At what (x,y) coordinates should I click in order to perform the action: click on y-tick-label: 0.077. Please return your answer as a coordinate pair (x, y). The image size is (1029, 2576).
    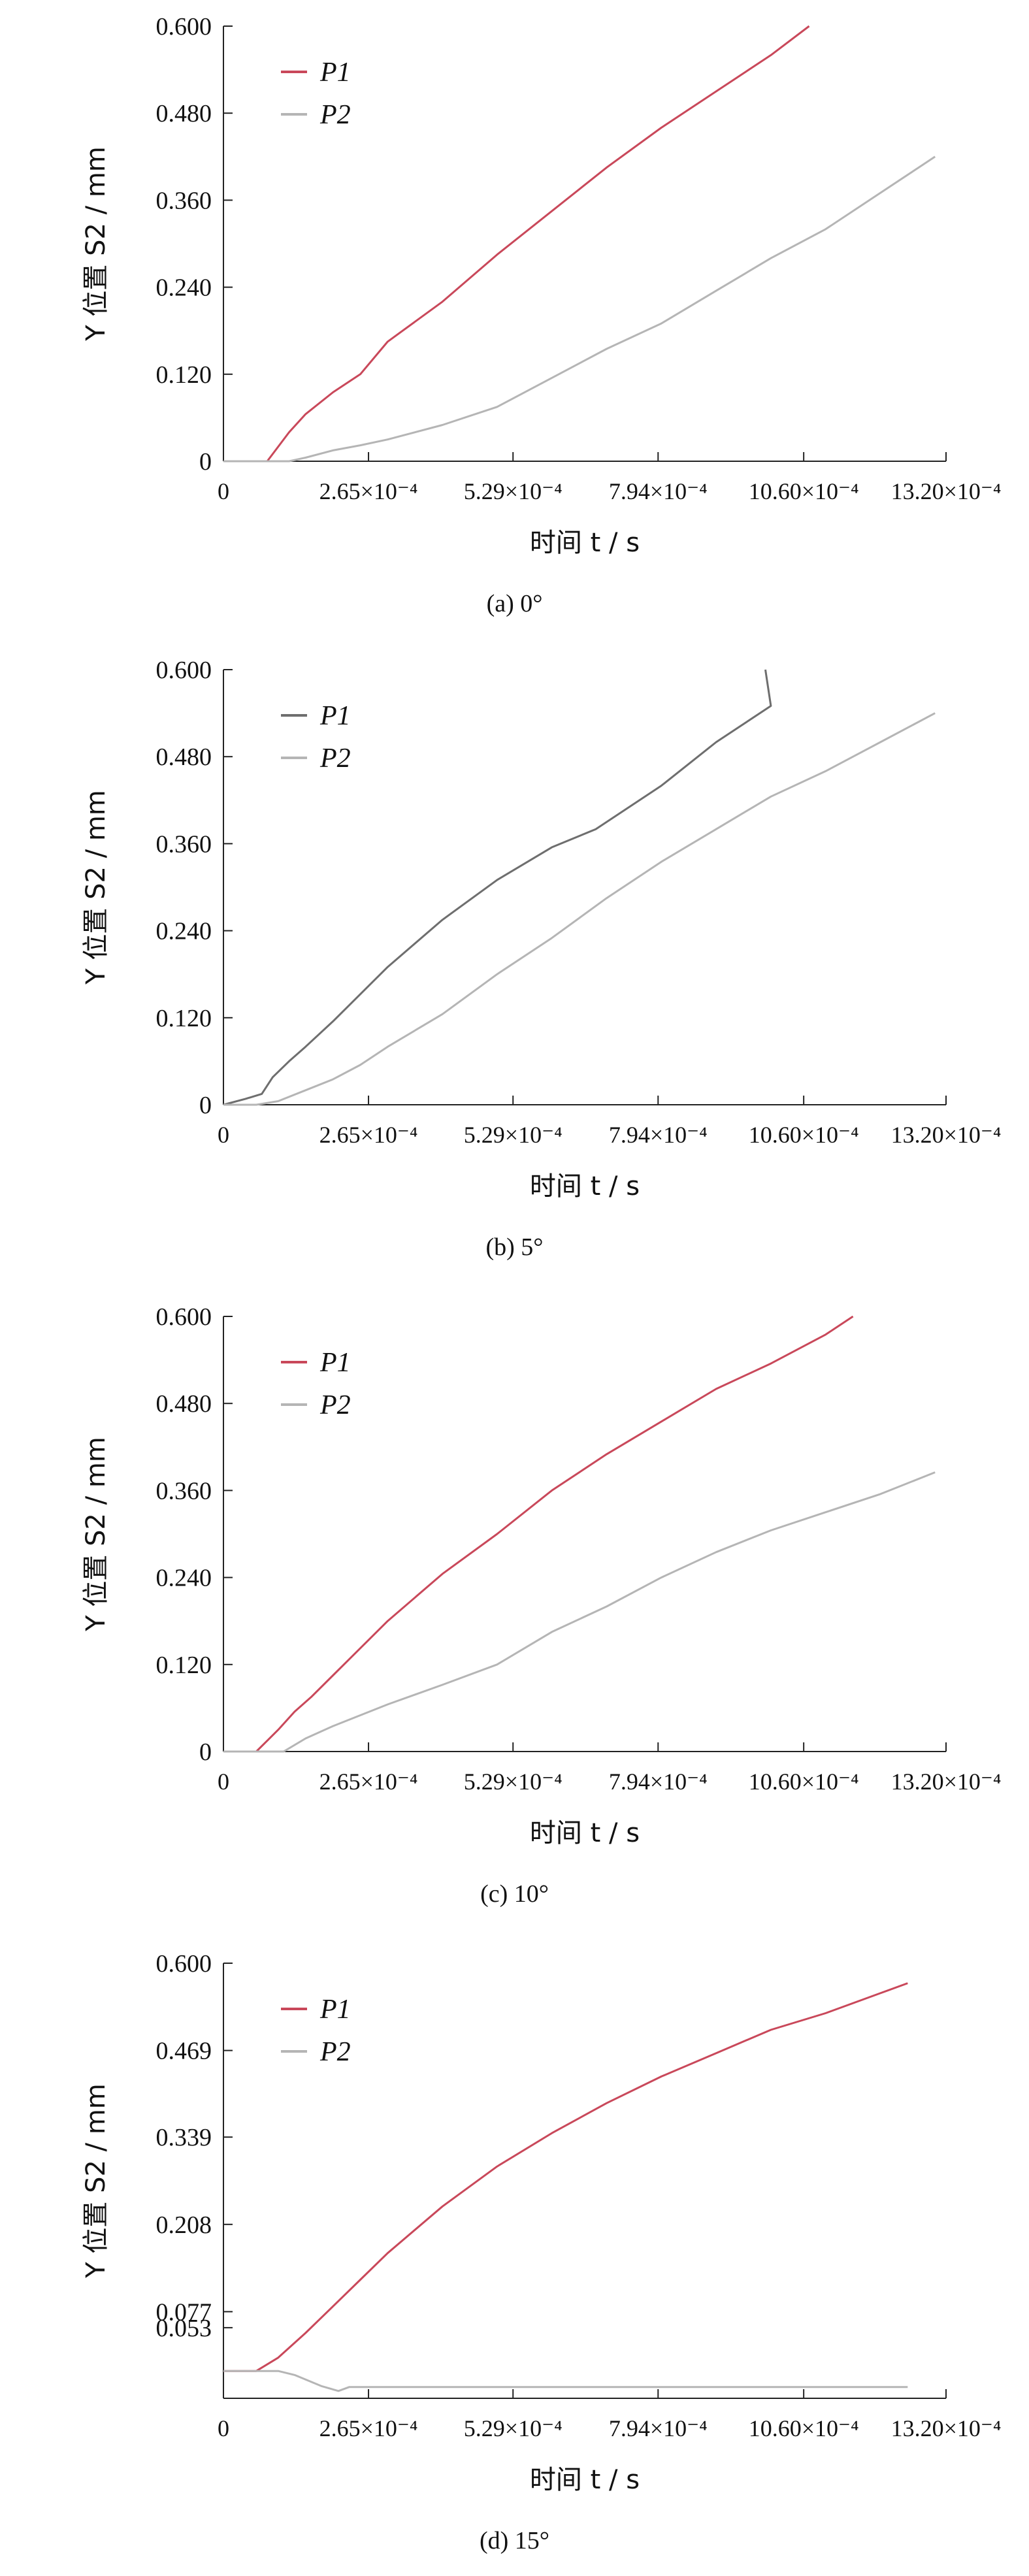
    Looking at the image, I should click on (184, 2312).